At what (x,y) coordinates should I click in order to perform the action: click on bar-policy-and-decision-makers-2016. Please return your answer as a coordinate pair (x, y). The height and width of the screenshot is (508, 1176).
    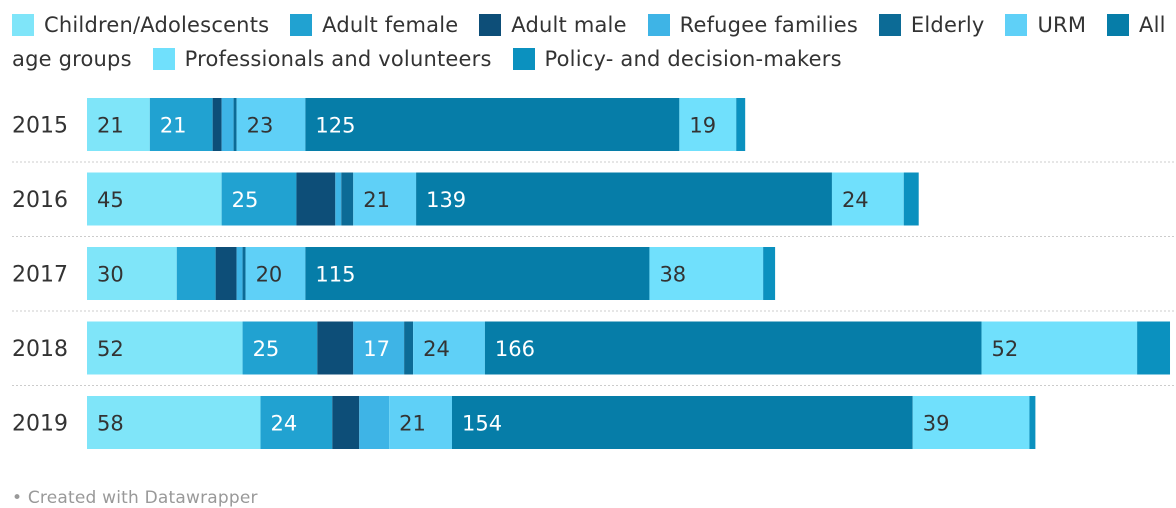
    Looking at the image, I should click on (911, 199).